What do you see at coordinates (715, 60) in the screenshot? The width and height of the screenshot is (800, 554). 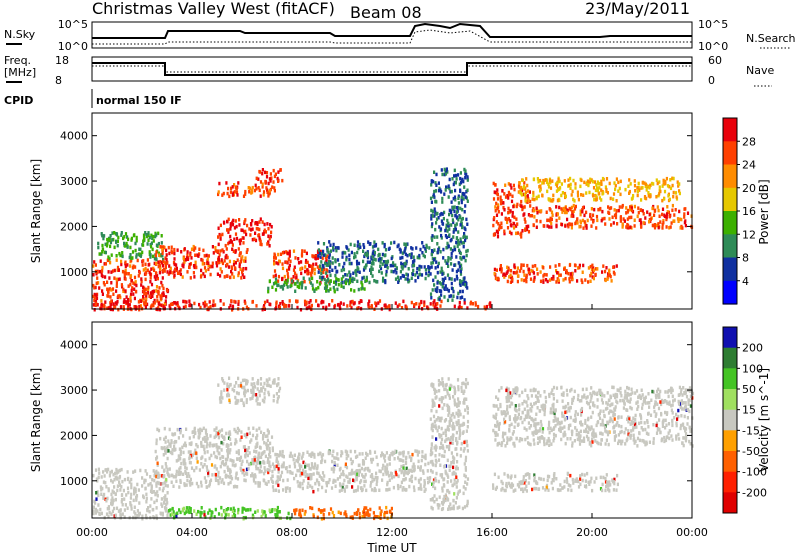 I see `nave-tick-high: 60` at bounding box center [715, 60].